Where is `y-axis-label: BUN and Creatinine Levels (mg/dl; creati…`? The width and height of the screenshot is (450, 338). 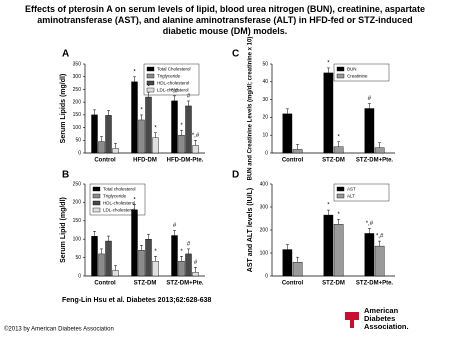 y-axis-label: BUN and Creatinine Levels (mg/dl; creati… is located at coordinates (251, 109).